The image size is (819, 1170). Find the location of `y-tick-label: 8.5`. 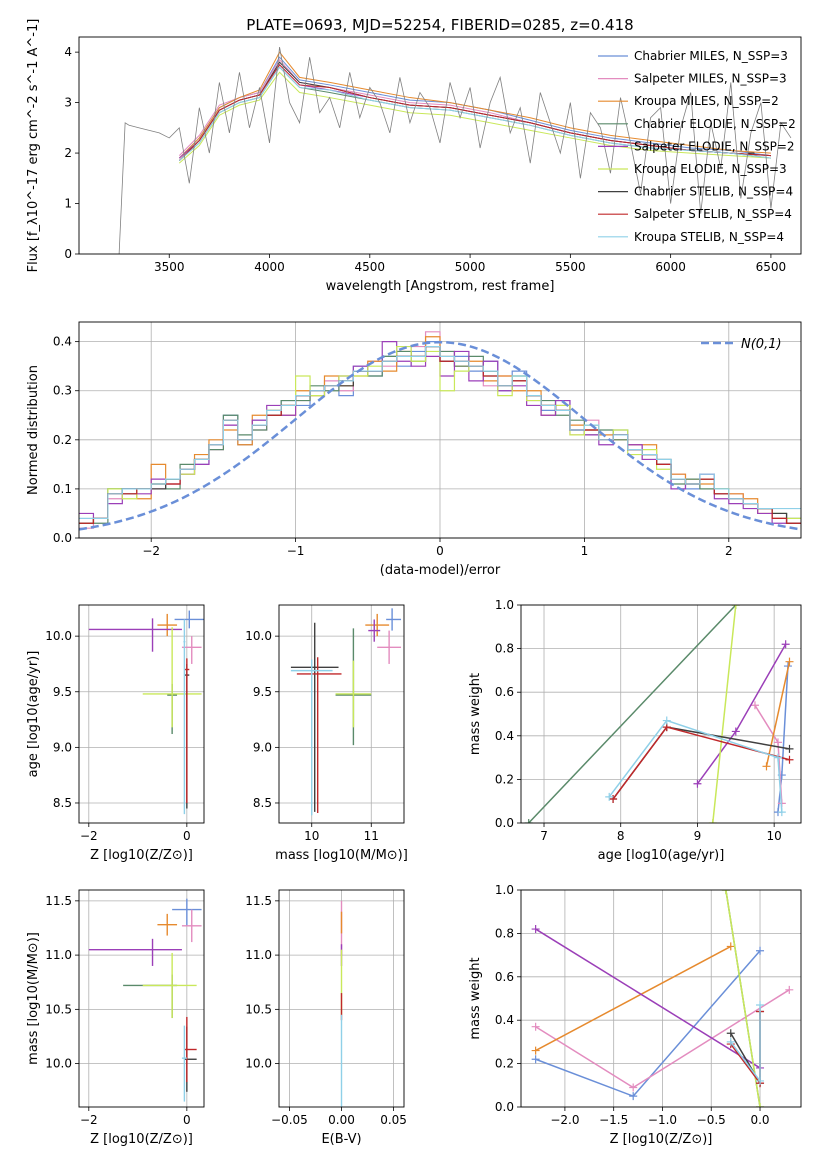

y-tick-label: 8.5 is located at coordinates (62, 803).